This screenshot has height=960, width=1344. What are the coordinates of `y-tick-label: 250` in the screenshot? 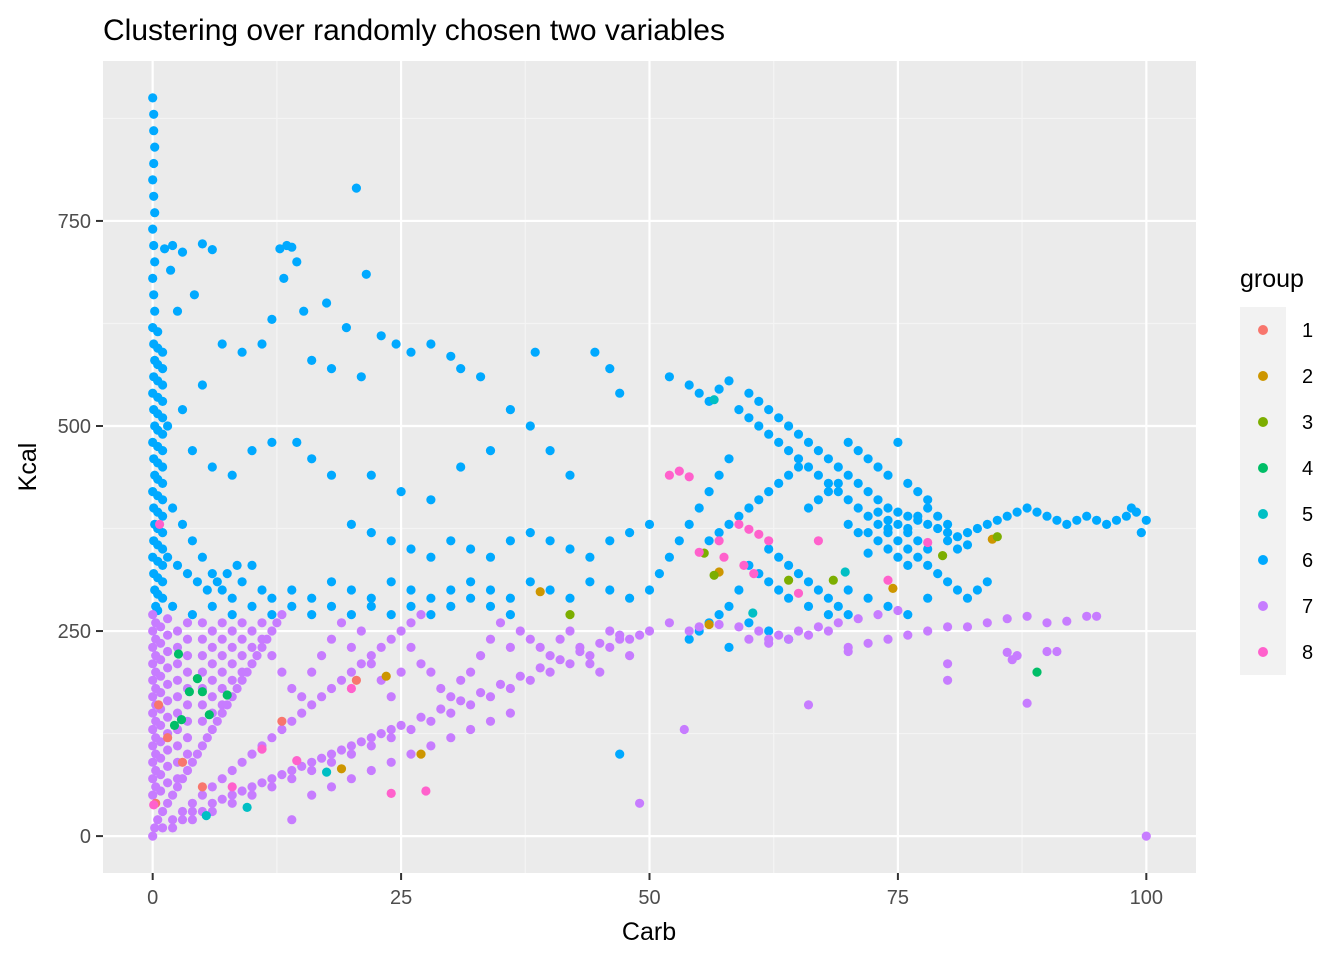 It's located at (74, 632).